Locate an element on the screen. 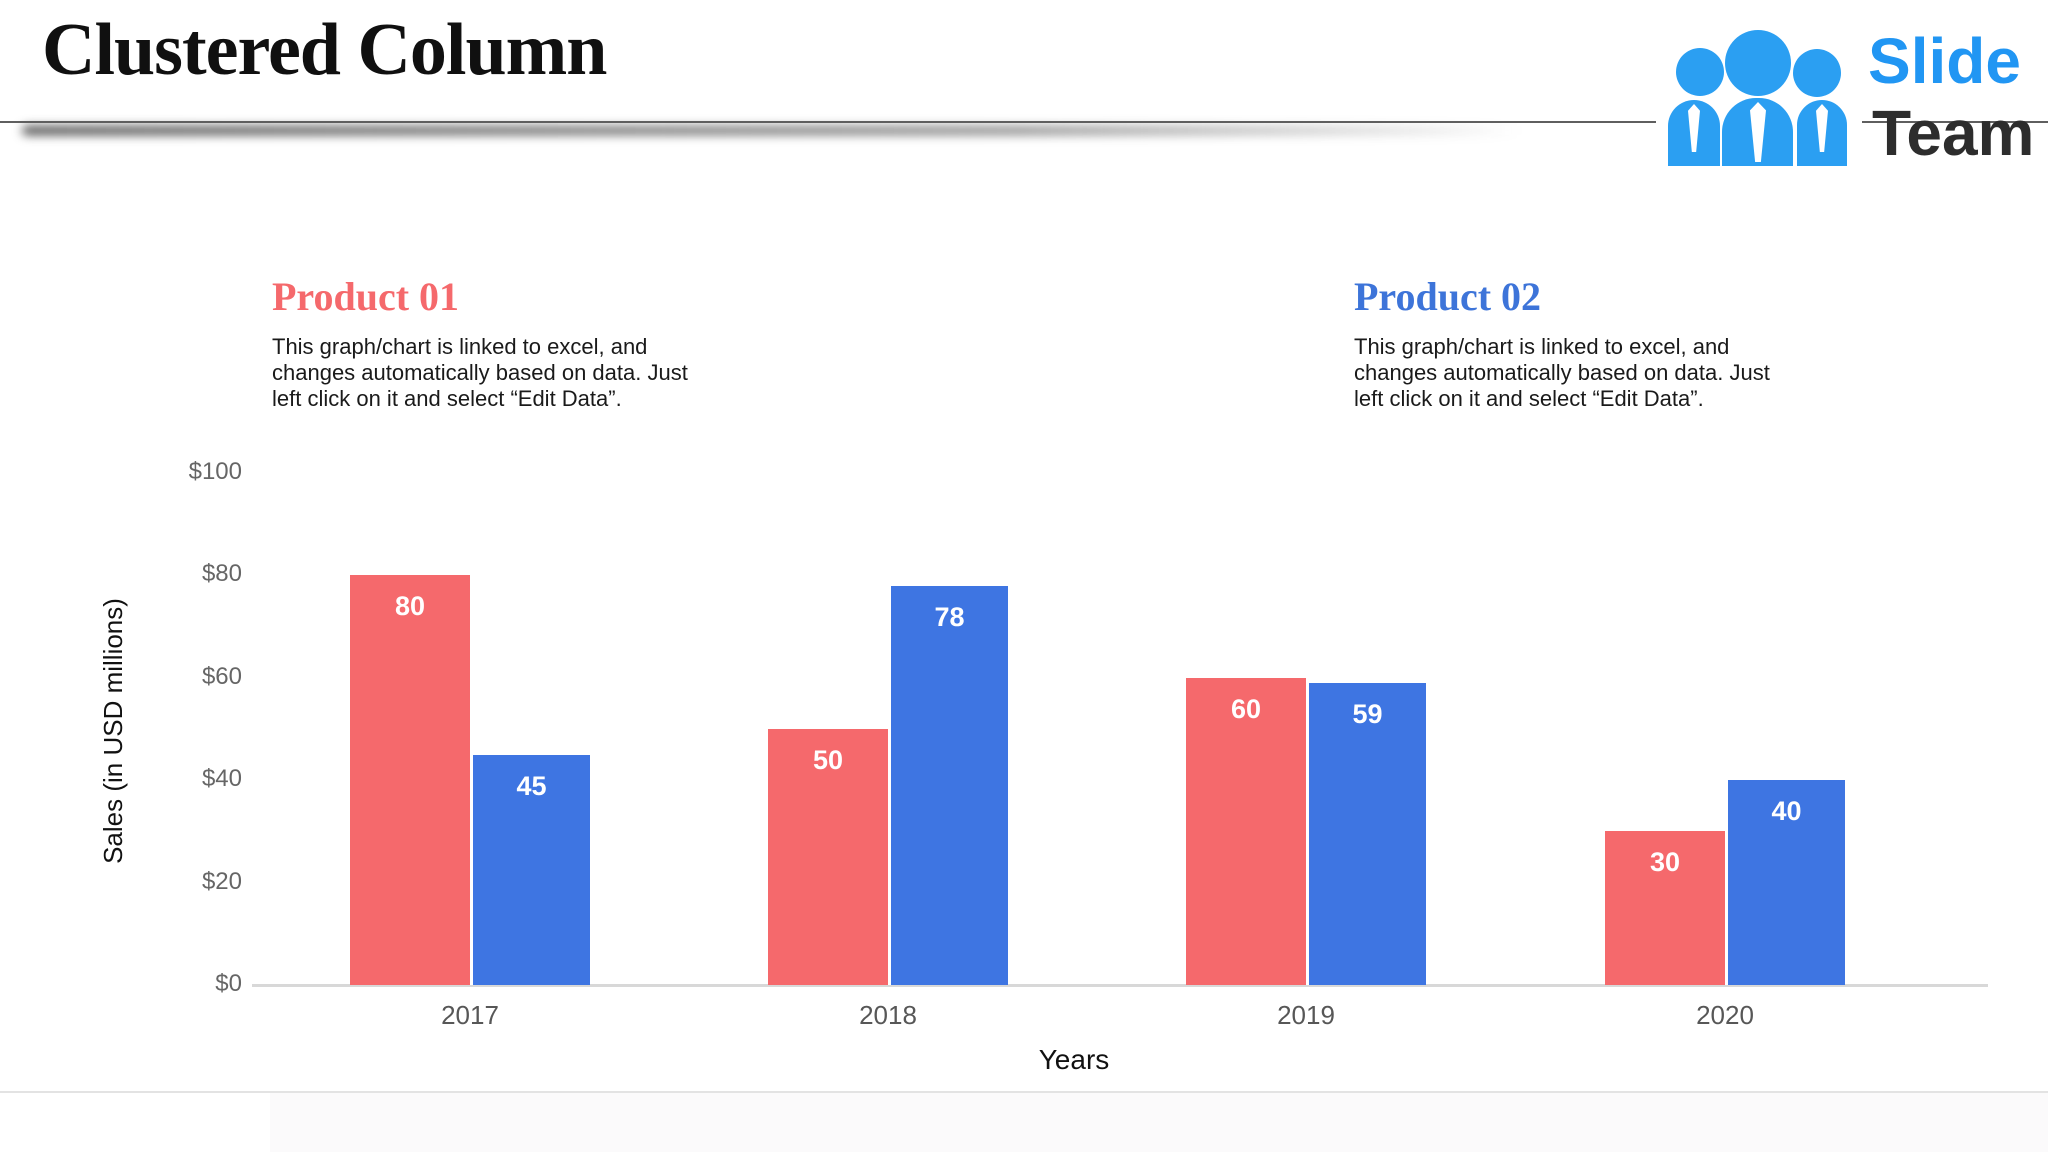 The height and width of the screenshot is (1152, 2048). slideteam-people-icon is located at coordinates (1759, 97).